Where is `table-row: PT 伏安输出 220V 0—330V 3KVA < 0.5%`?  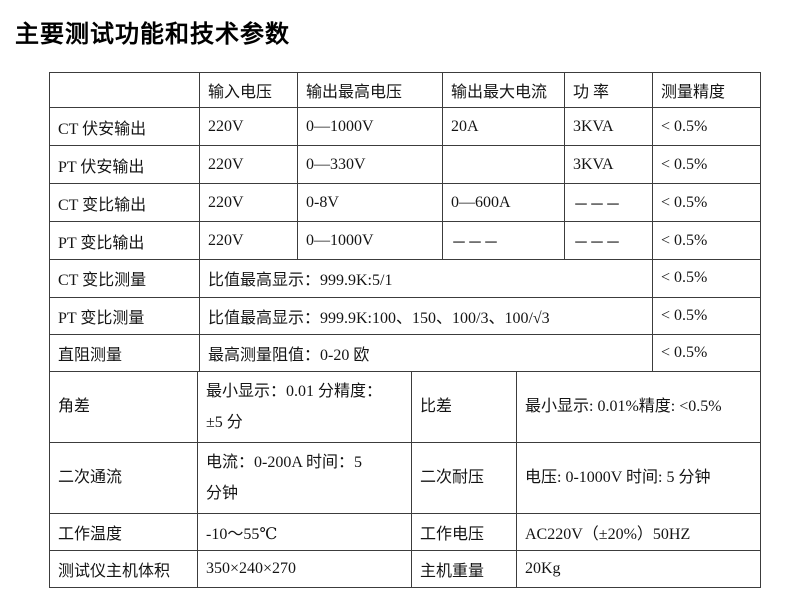 table-row: PT 伏安输出 220V 0—330V 3KVA < 0.5% is located at coordinates (405, 164).